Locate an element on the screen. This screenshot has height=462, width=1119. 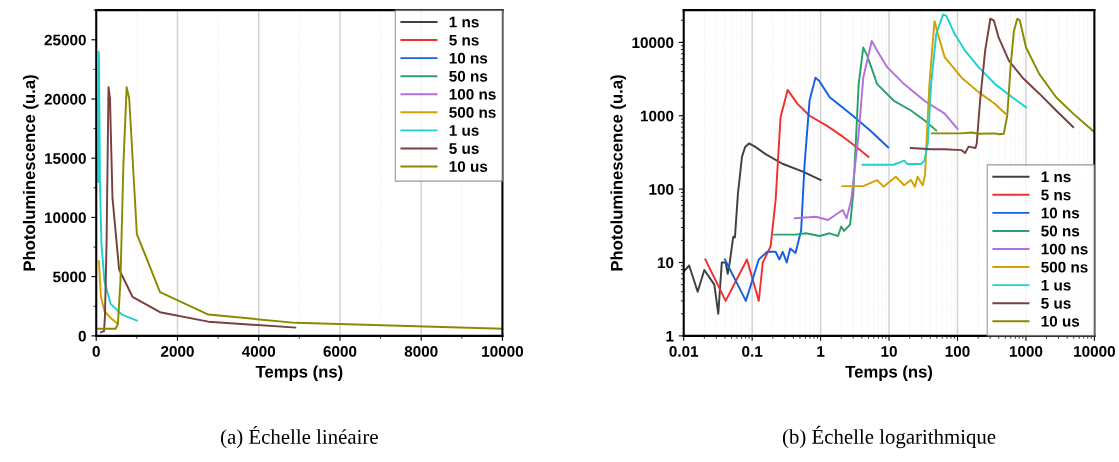
x-tick-label: 2000 is located at coordinates (177, 351).